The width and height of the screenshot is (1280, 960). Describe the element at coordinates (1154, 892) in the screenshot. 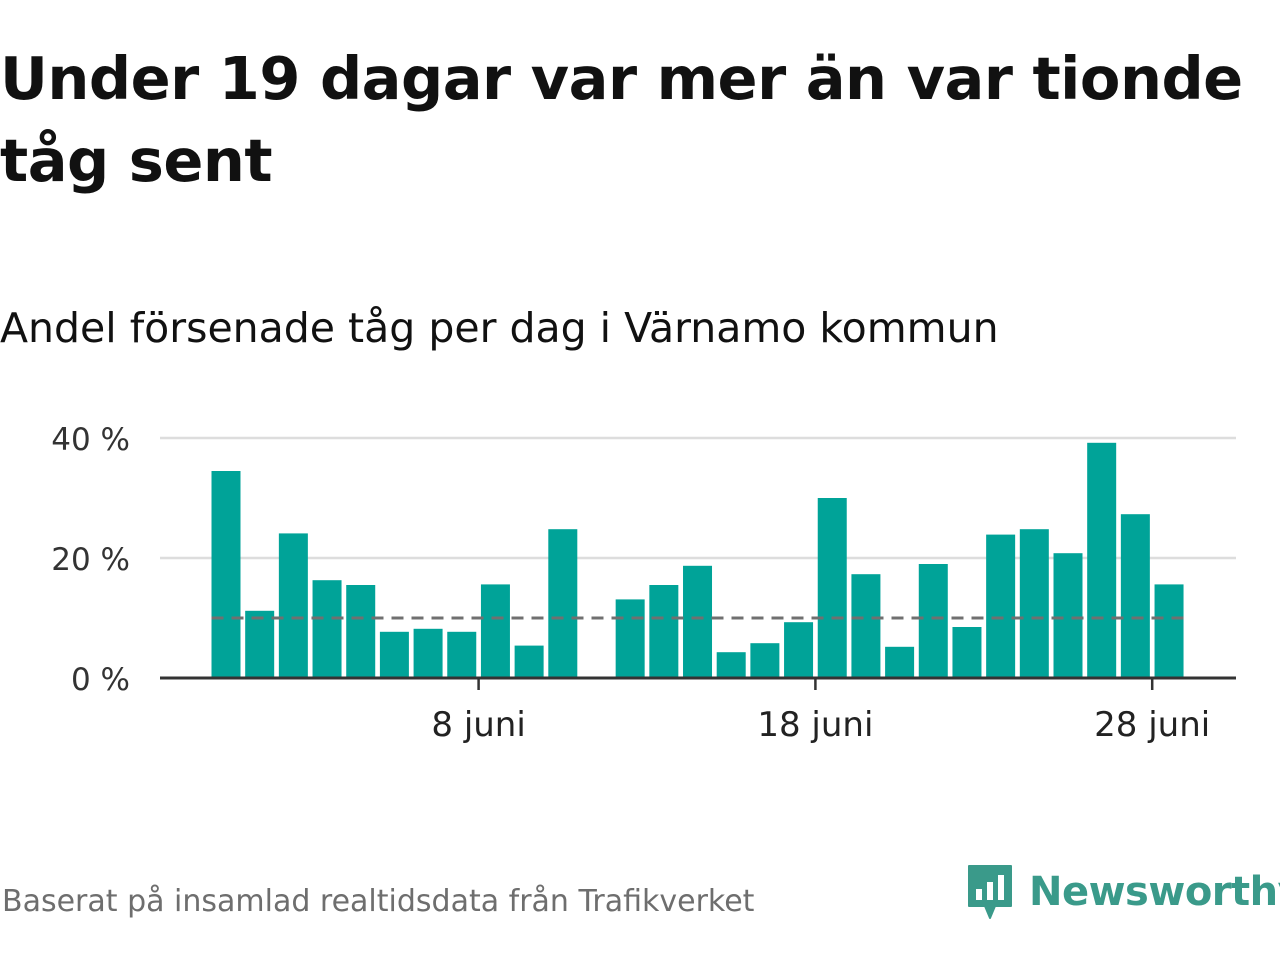

I see `brand-name: Newsworthy` at that location.